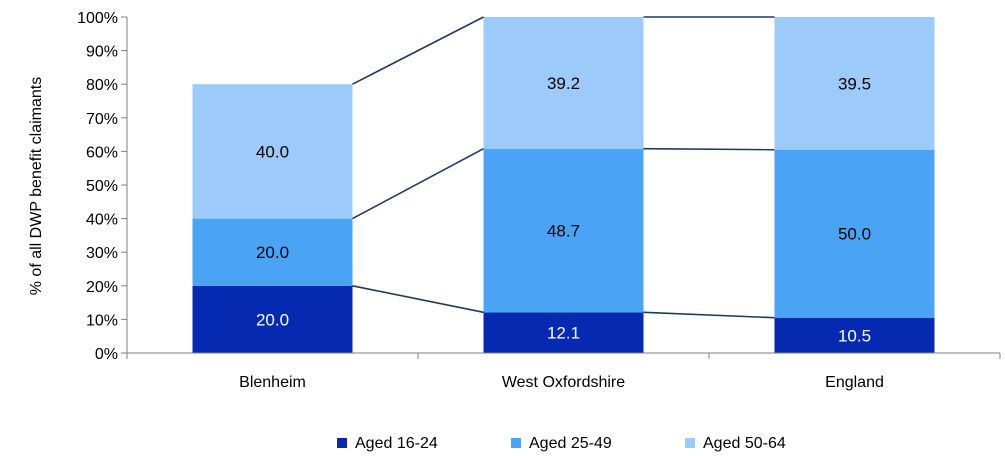 This screenshot has height=456, width=1005. I want to click on data-label: 39.2, so click(563, 83).